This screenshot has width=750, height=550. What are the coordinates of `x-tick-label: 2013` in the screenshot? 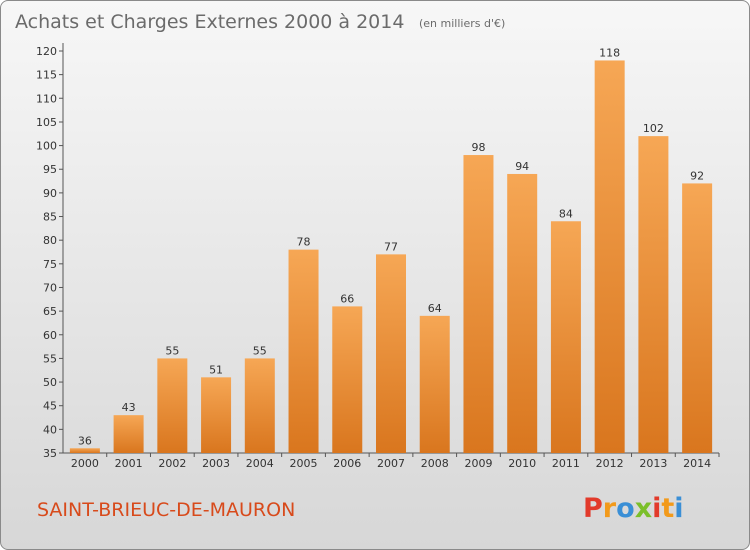 It's located at (653, 463).